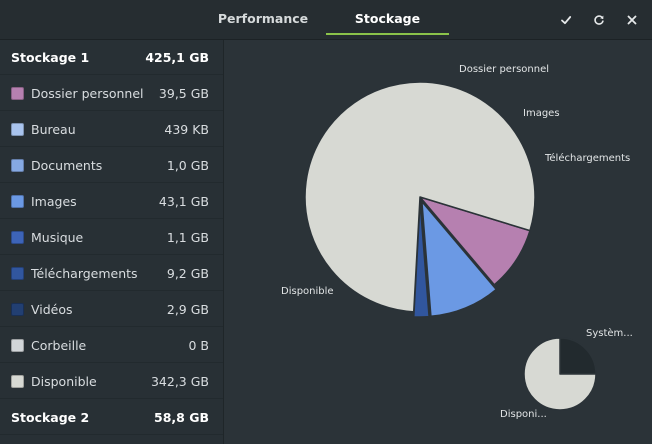  What do you see at coordinates (187, 165) in the screenshot?
I see `item-size: 1,0 GB` at bounding box center [187, 165].